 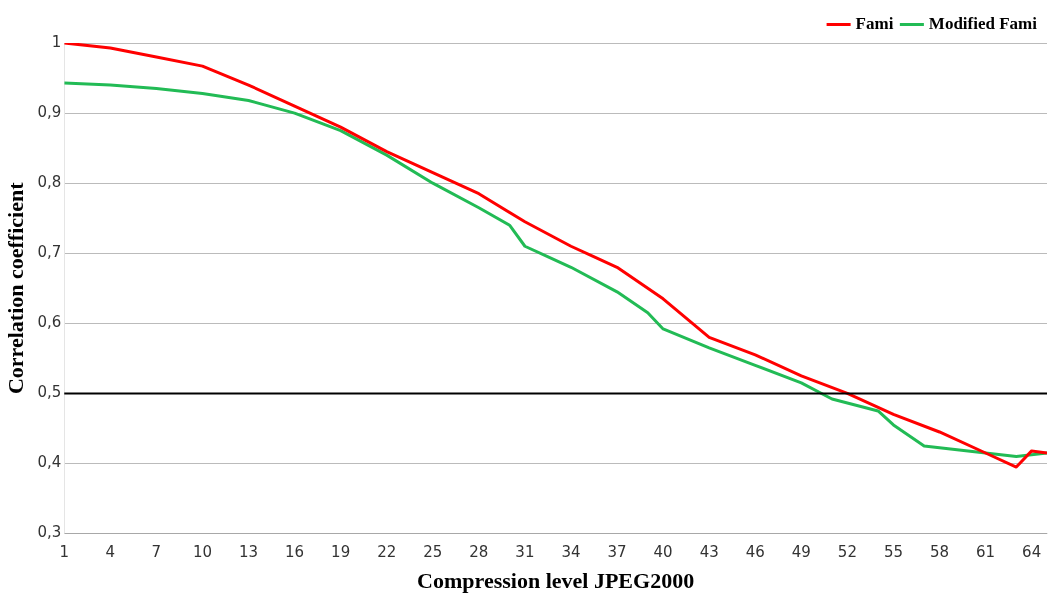 What do you see at coordinates (49, 532) in the screenshot?
I see `y-tick-label: 0,3` at bounding box center [49, 532].